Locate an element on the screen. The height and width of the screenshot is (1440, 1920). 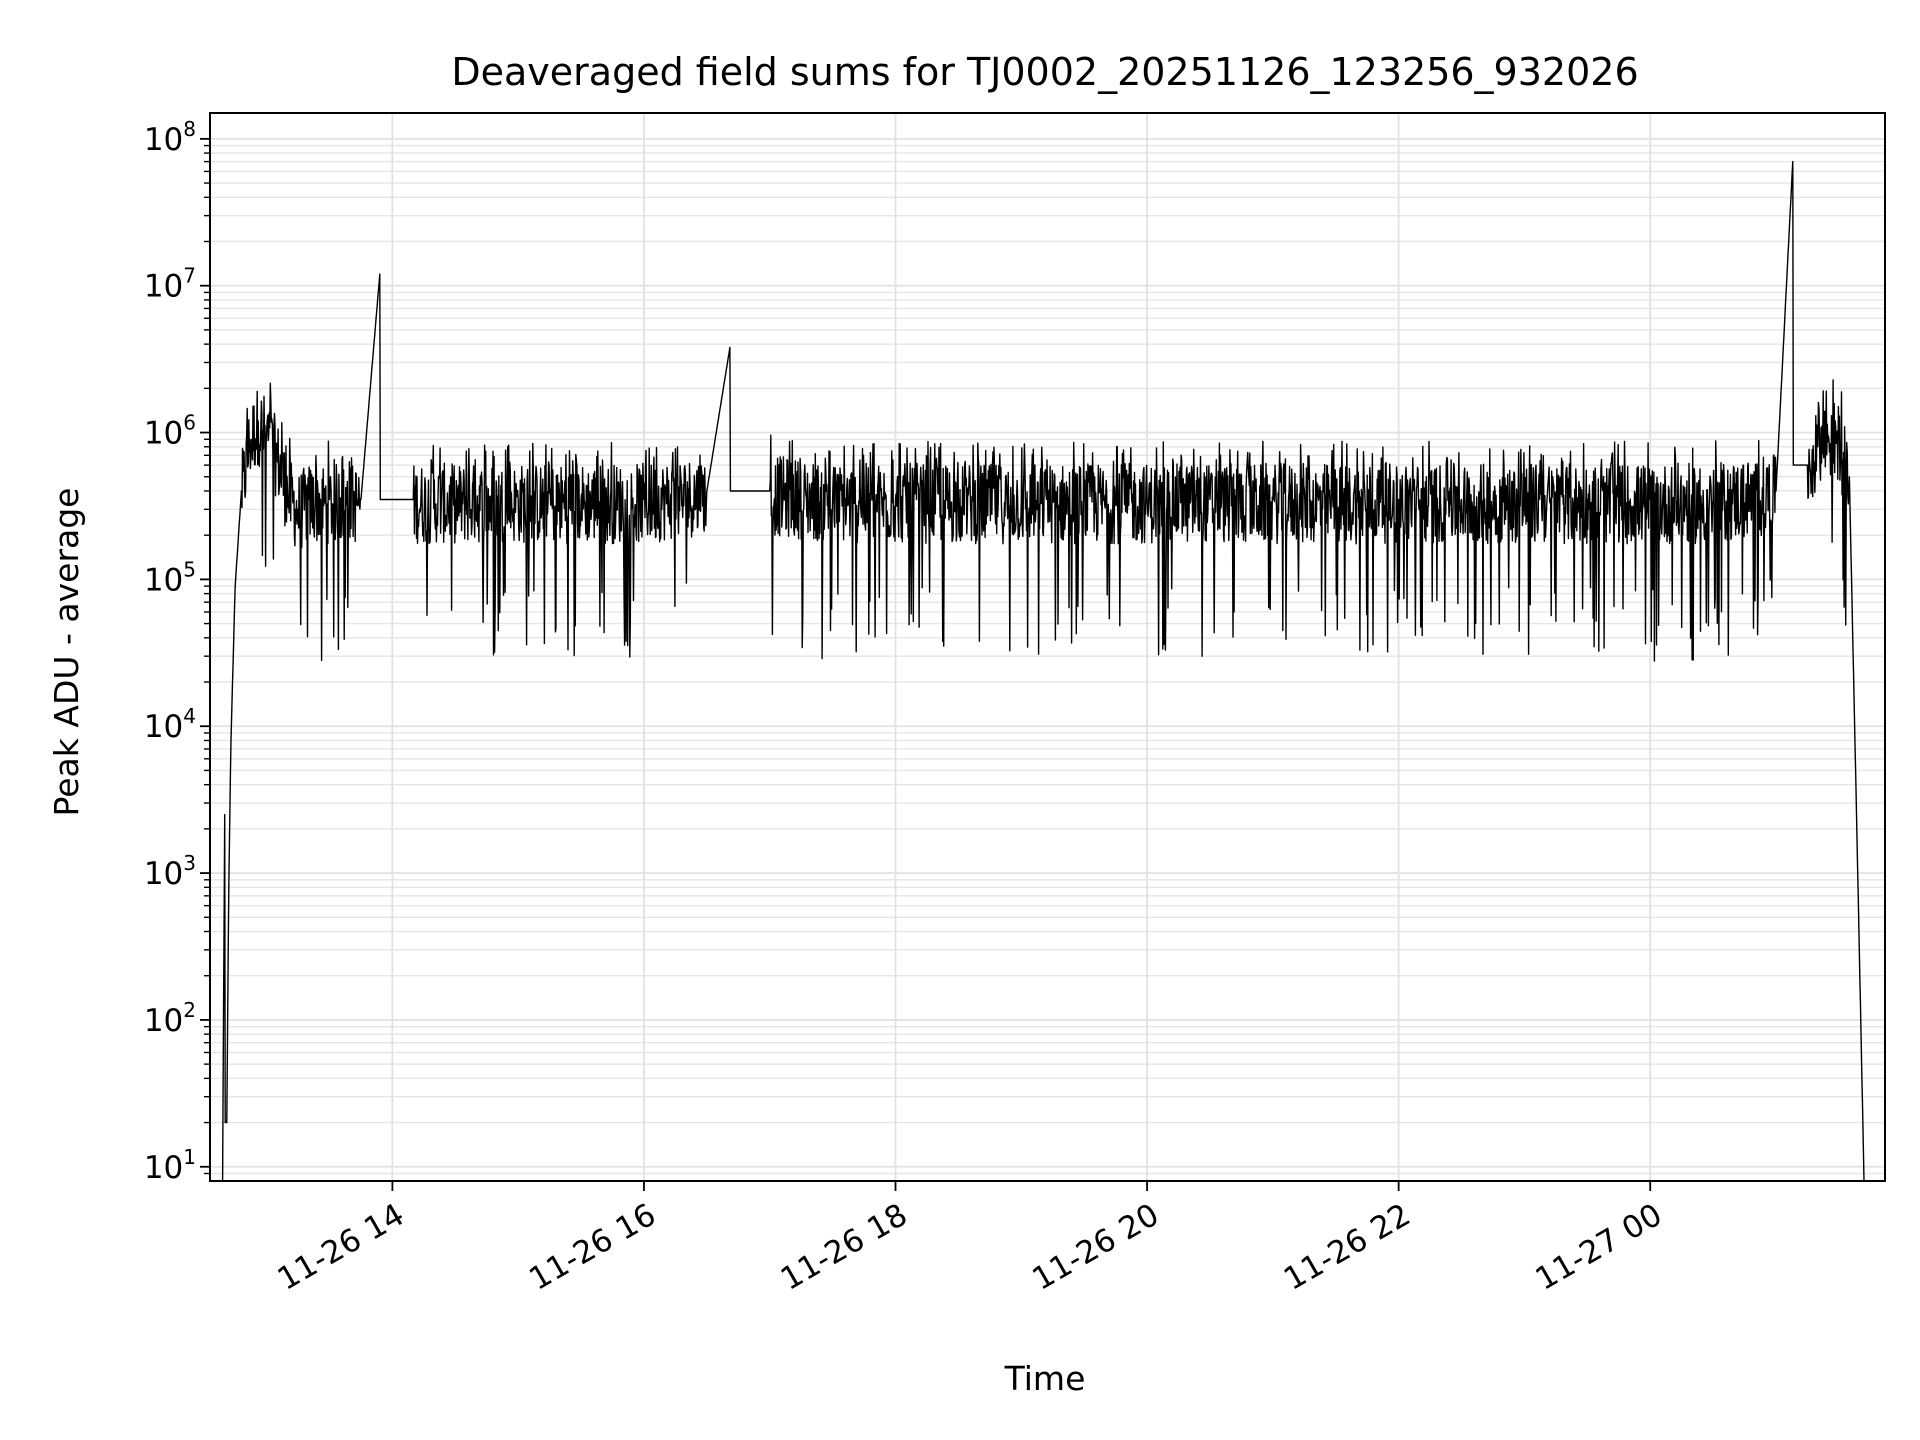
y-axis: 10¹ 10² 10³ 10⁴ 10⁵ 10⁶ 10⁷ 10⁸ is located at coordinates (177, 651).